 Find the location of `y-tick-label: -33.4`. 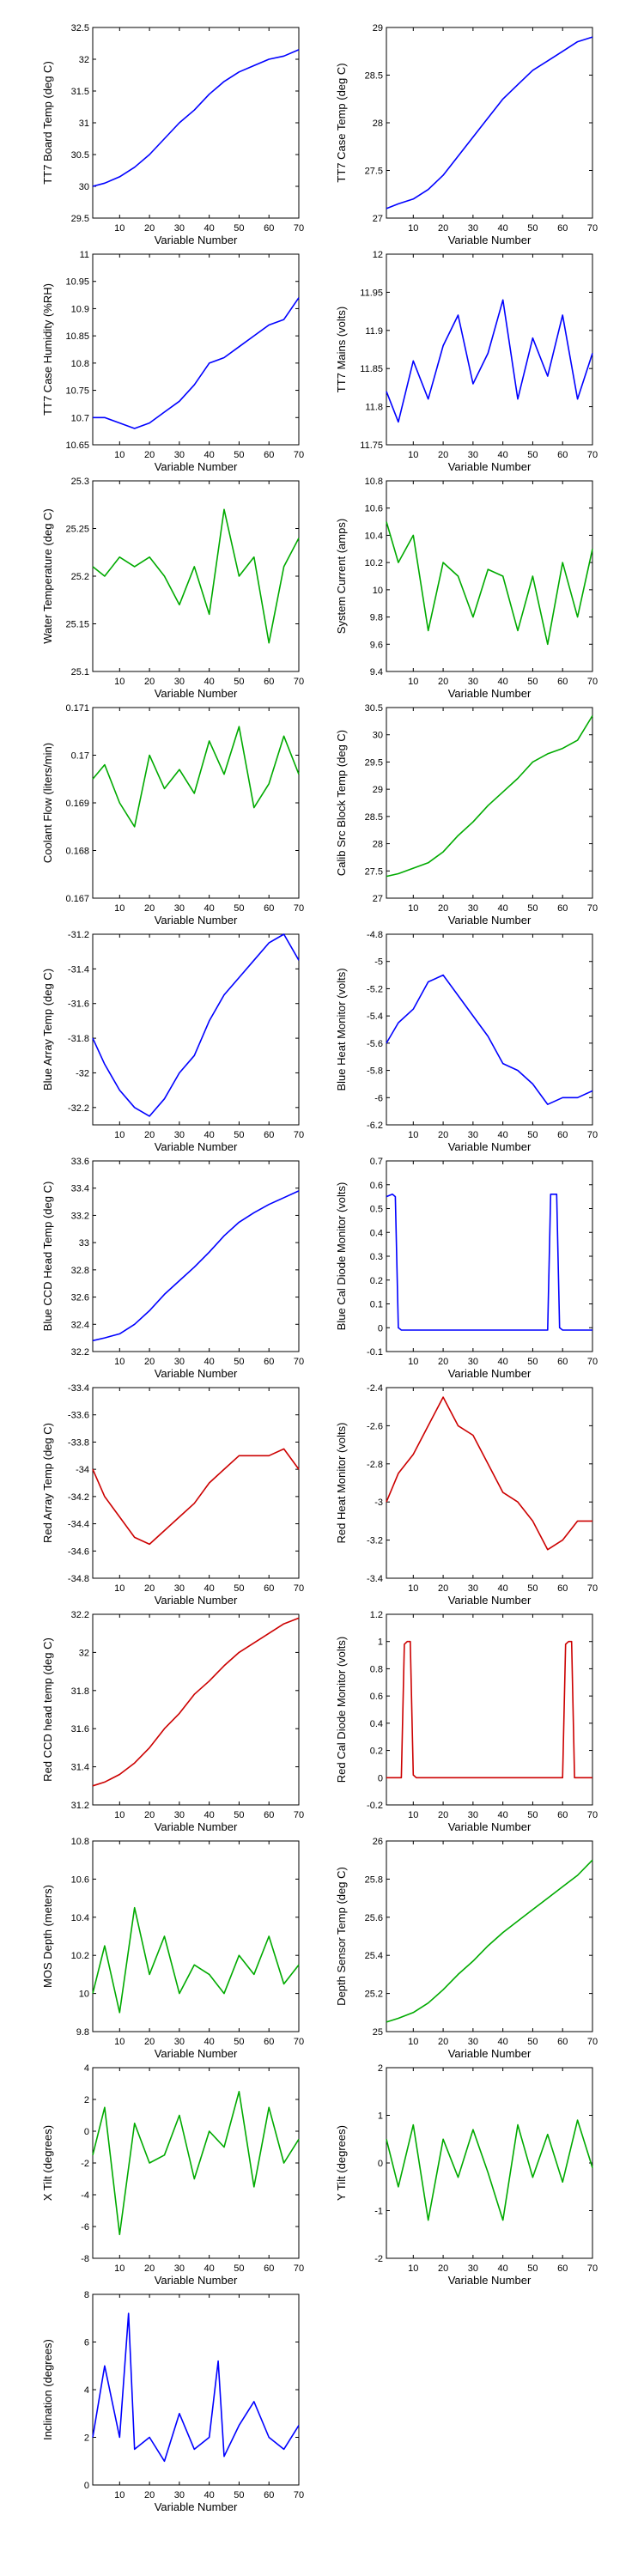

y-tick-label: -33.4 is located at coordinates (78, 1389).